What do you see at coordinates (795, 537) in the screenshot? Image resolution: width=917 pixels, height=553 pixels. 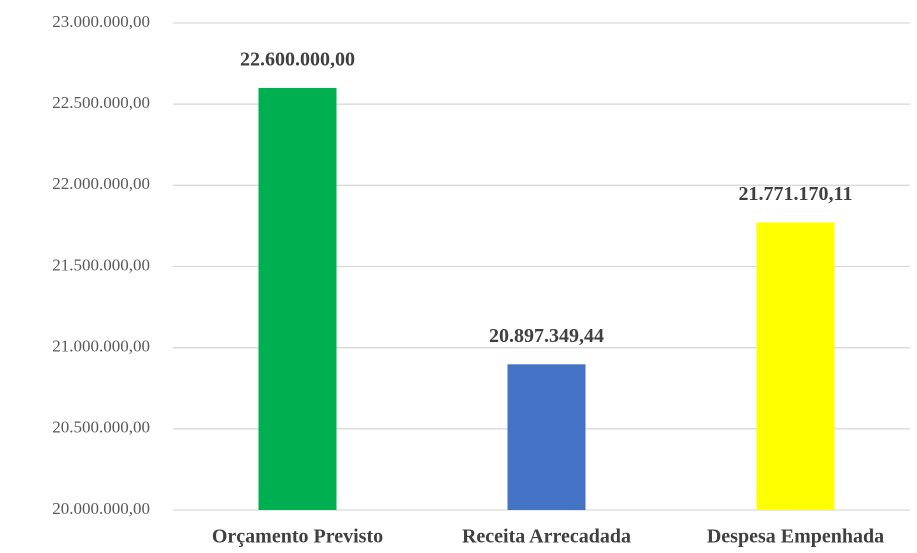 I see `x-tick-label: Despesa Empenhada` at bounding box center [795, 537].